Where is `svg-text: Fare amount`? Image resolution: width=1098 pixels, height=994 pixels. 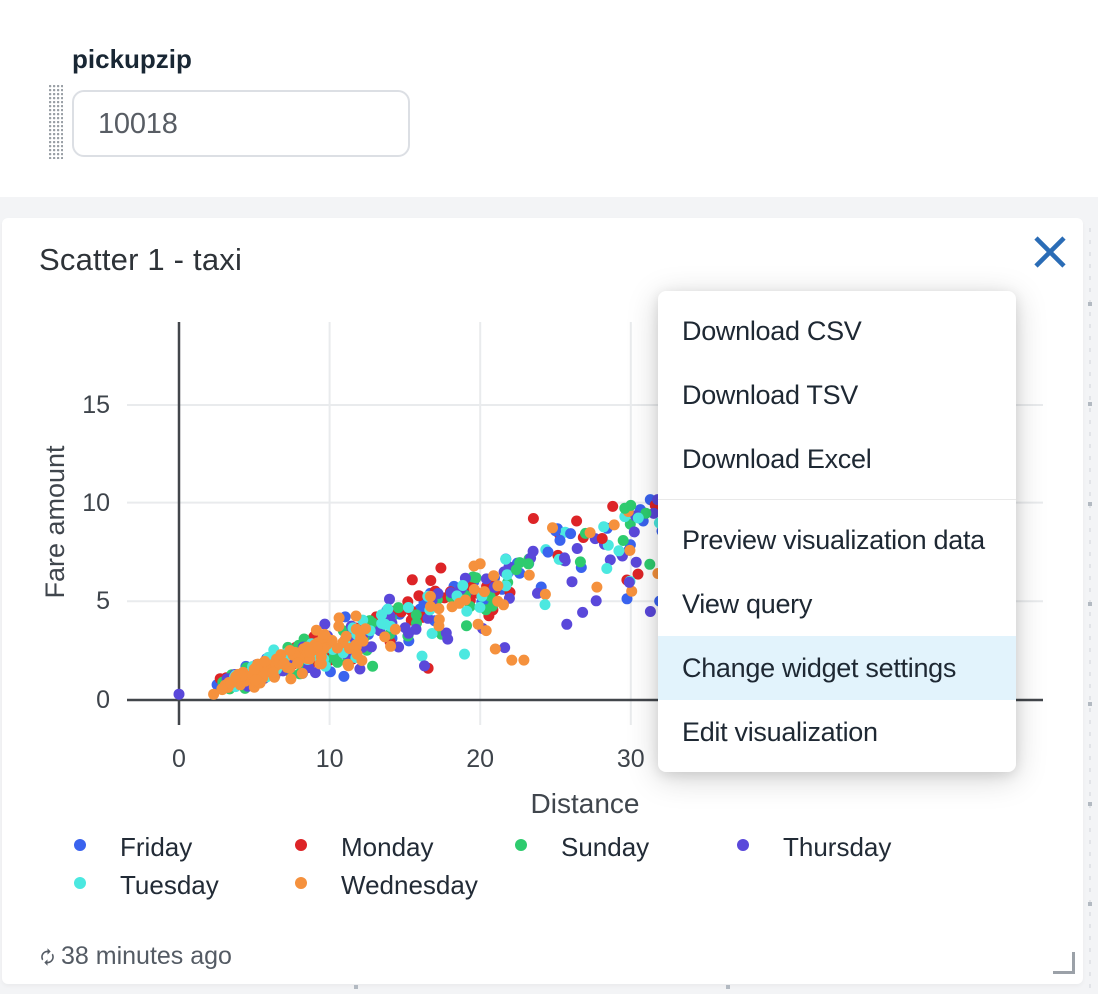
svg-text: Fare amount is located at coordinates (55, 522).